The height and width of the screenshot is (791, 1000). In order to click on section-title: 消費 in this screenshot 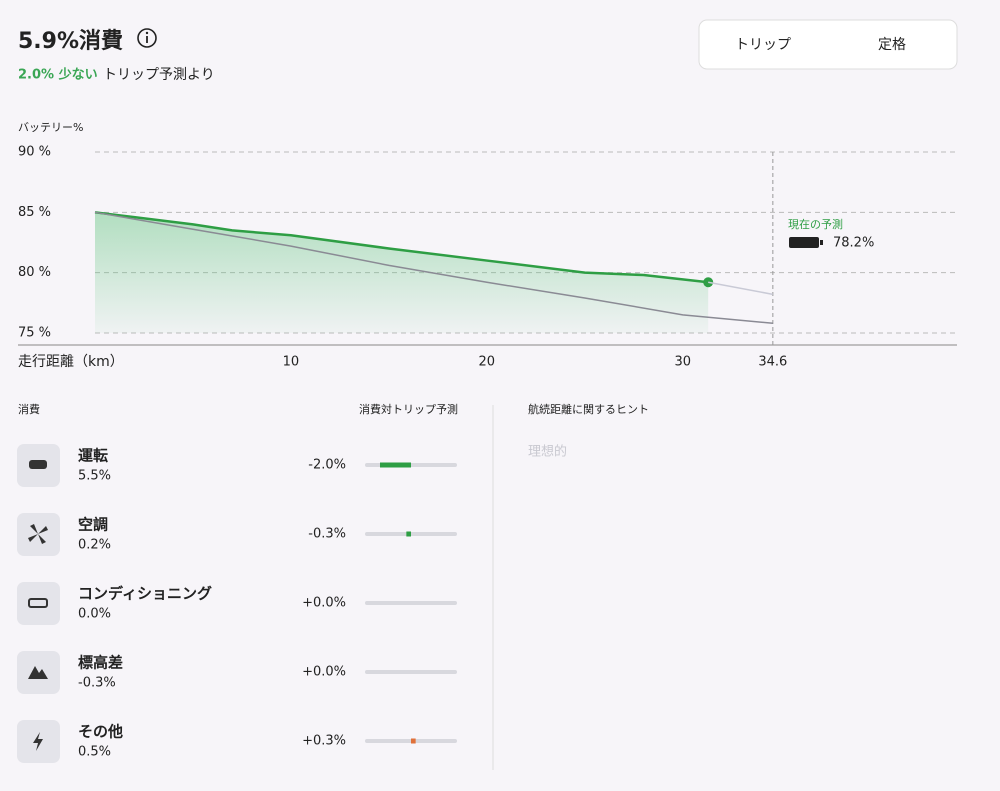, I will do `click(29, 409)`.